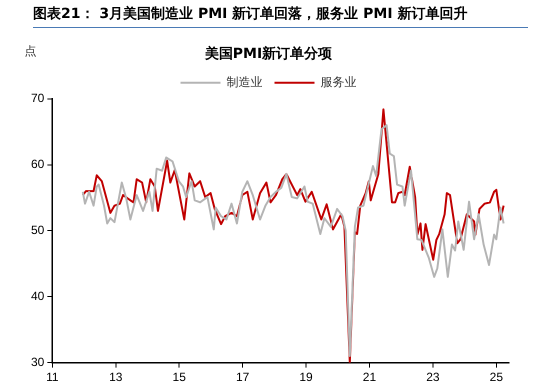 This screenshot has width=534, height=392. Describe the element at coordinates (52, 377) in the screenshot. I see `x-tick-label: 11` at that location.